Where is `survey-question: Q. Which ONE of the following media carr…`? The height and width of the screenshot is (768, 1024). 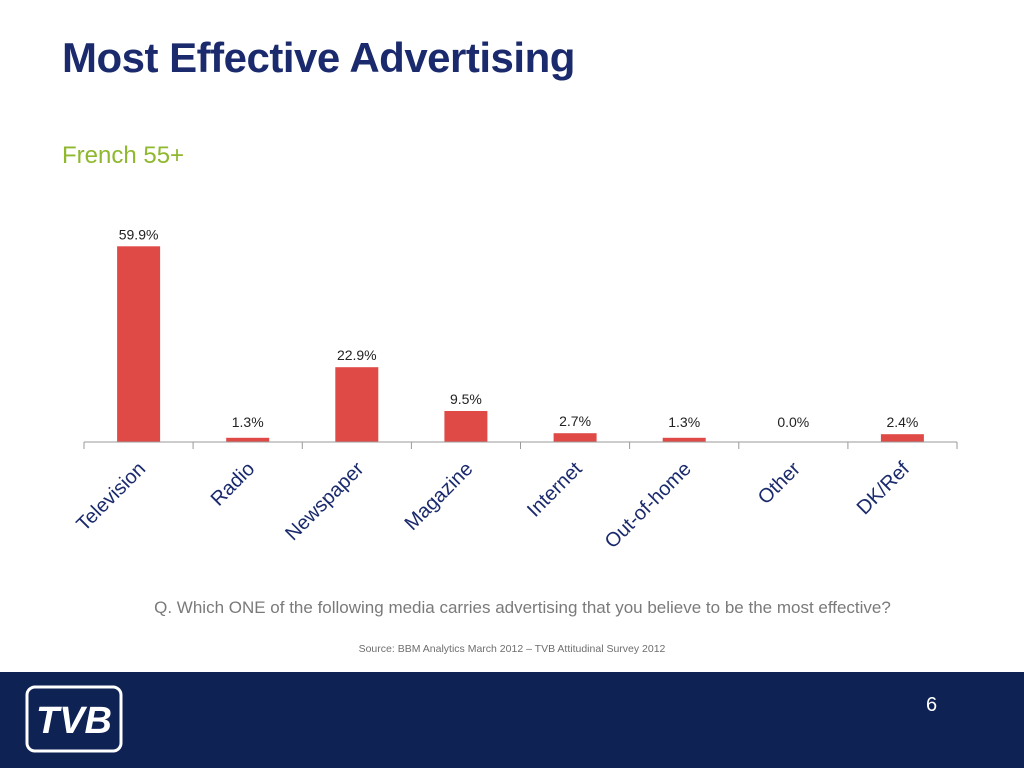
survey-question: Q. Which ONE of the following media carr… is located at coordinates (522, 607).